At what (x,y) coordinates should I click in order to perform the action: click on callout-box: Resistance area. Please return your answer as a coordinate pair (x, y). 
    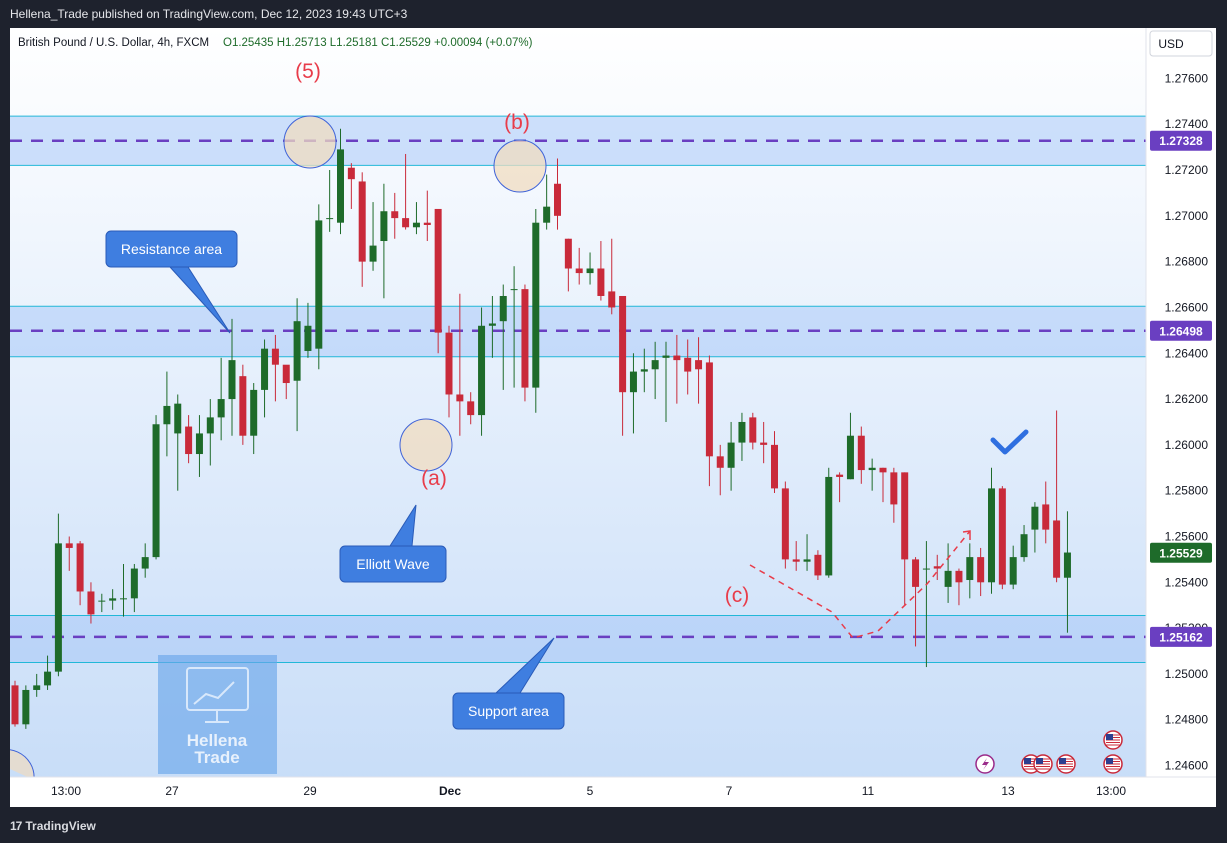
    Looking at the image, I should click on (171, 282).